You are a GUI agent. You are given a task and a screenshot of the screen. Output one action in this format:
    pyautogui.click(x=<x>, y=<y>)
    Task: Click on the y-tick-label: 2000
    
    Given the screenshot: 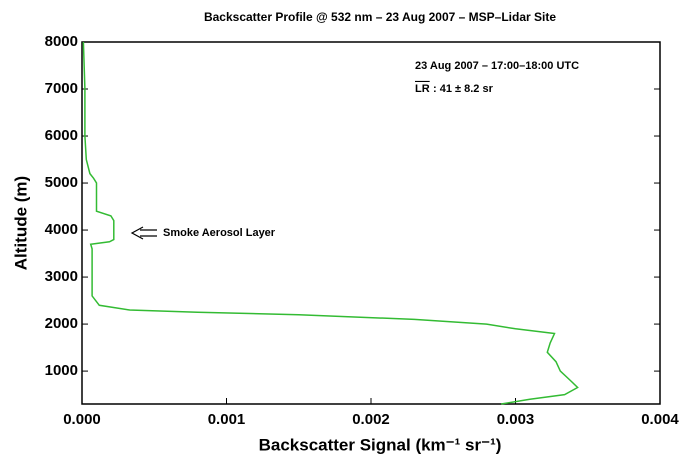 What is the action you would take?
    pyautogui.click(x=61, y=323)
    